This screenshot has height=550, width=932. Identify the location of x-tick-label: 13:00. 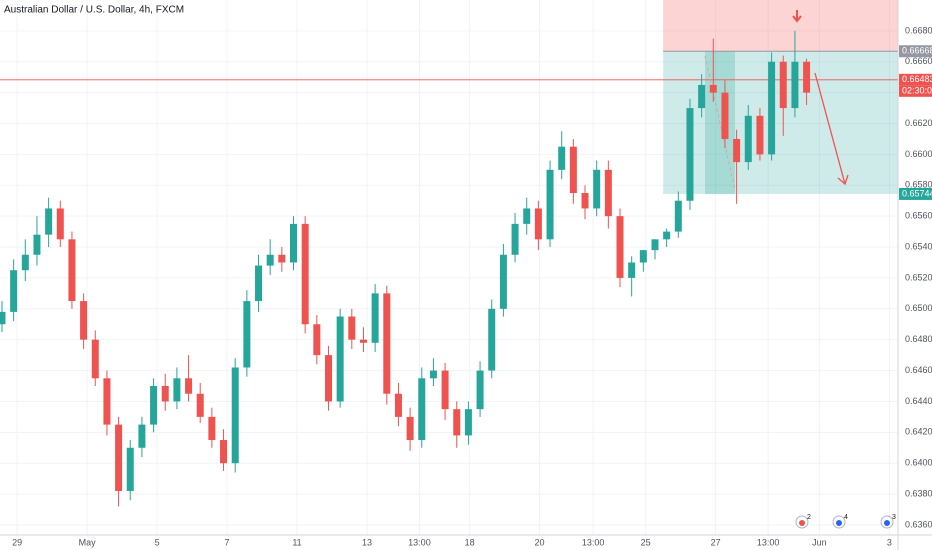
(593, 542).